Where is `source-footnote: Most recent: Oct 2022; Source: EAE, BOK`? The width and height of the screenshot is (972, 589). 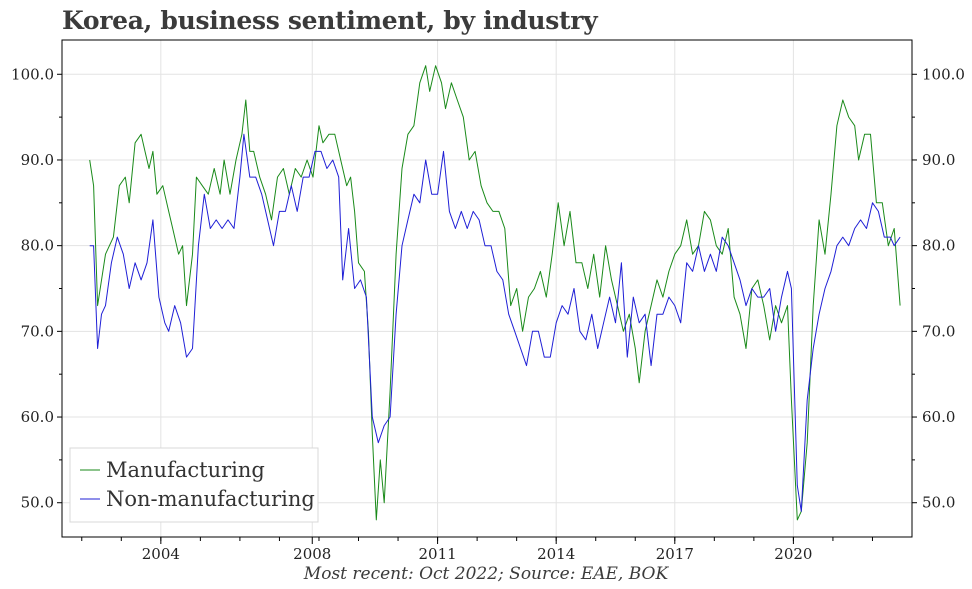 source-footnote: Most recent: Oct 2022; Source: EAE, BOK is located at coordinates (486, 574).